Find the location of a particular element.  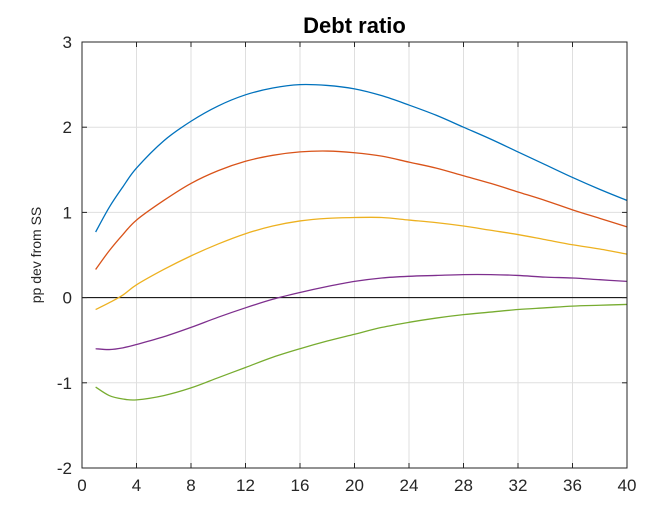

y-tick-label: 1 is located at coordinates (67, 212).